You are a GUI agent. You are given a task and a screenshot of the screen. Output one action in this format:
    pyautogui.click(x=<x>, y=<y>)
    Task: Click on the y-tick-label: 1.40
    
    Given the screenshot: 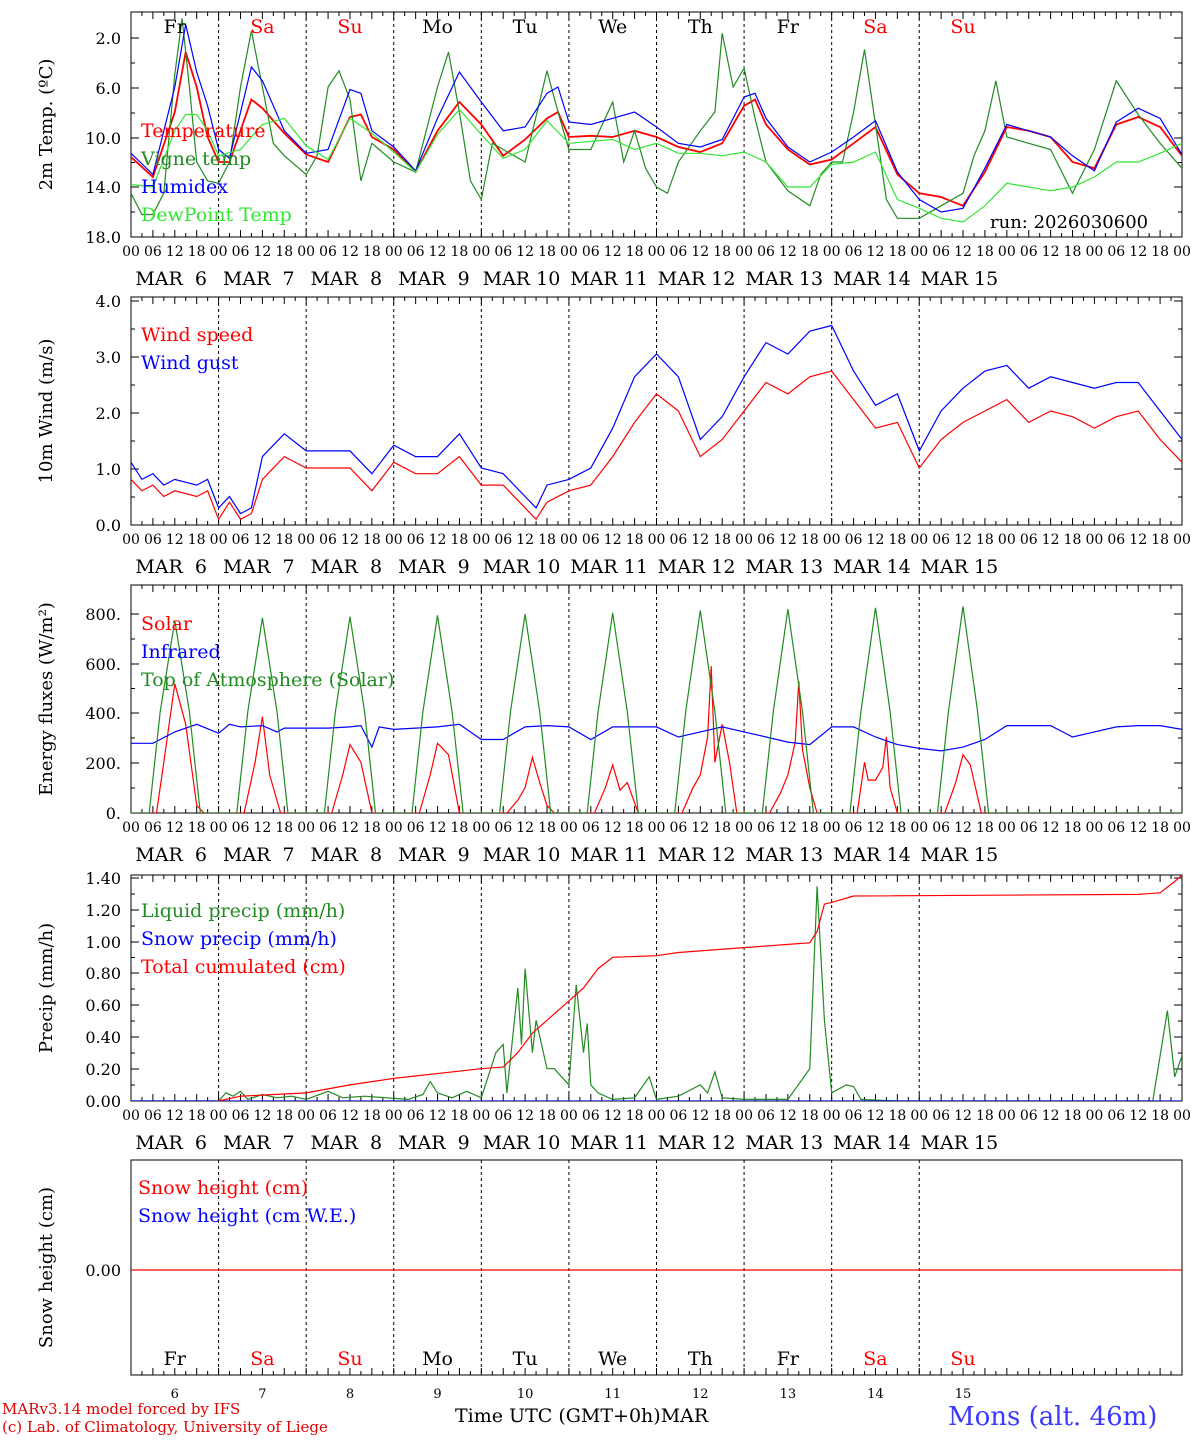 What is the action you would take?
    pyautogui.click(x=103, y=878)
    